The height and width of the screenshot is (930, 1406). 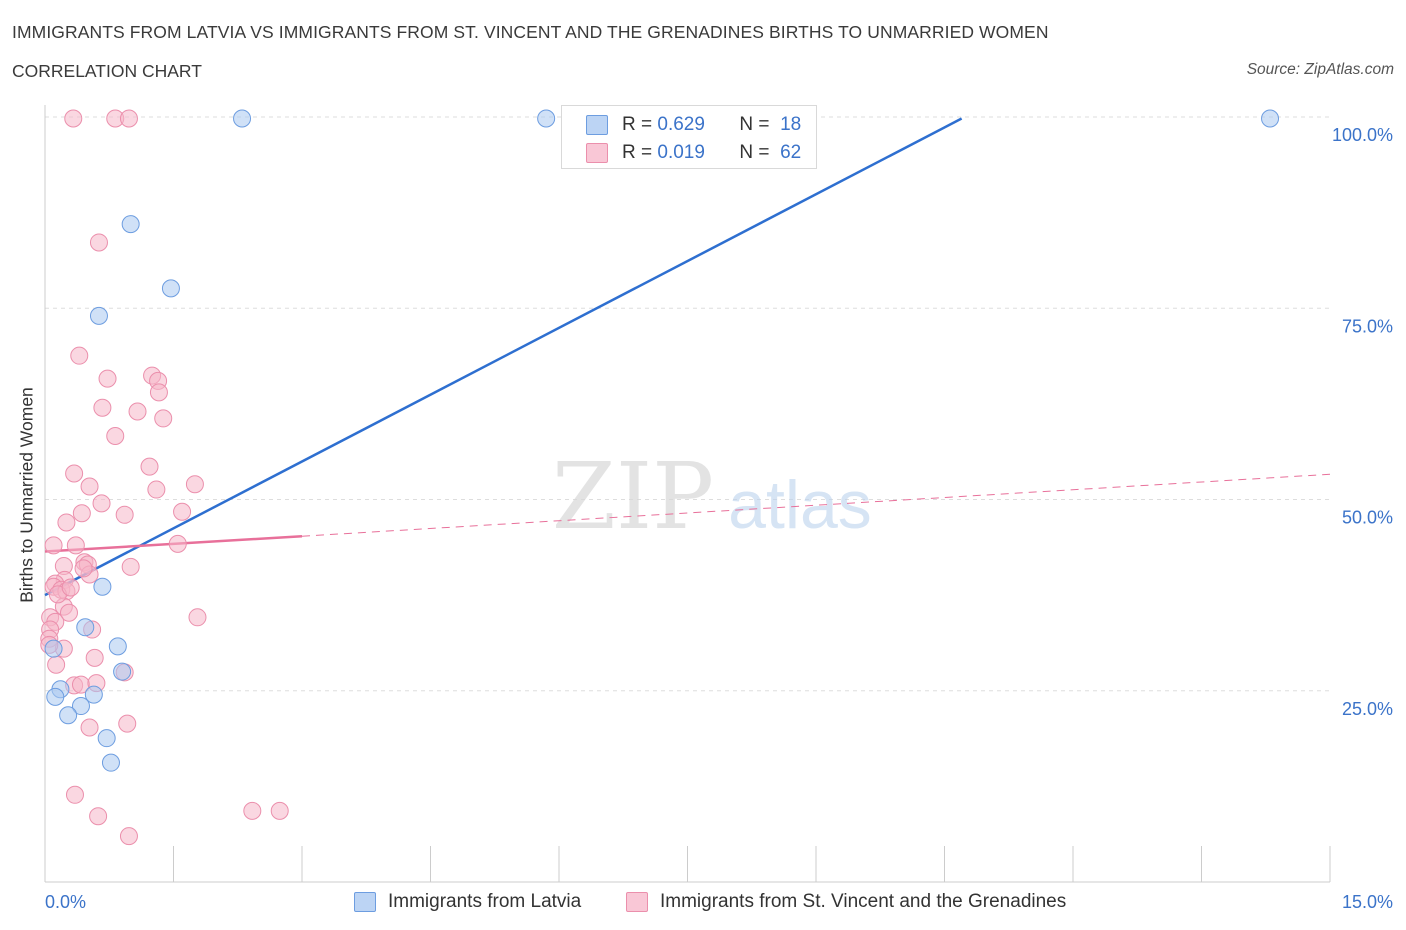 I want to click on x-tick-label-max: 15.0%, so click(x=1367, y=902).